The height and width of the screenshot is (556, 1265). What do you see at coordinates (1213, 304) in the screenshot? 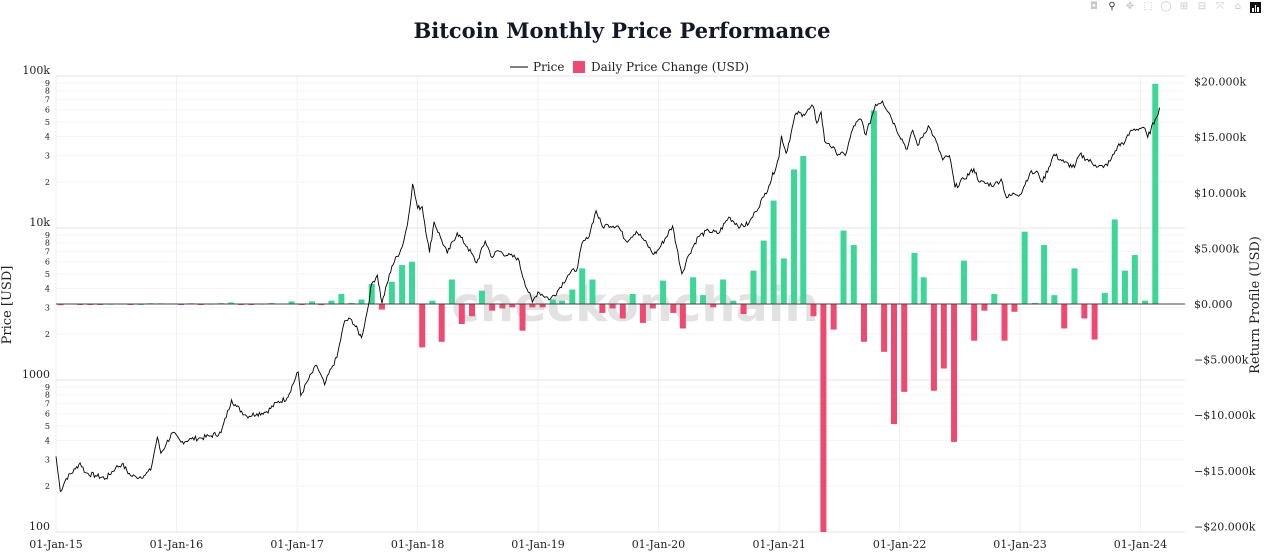
I see `y-right-tick-label: $0.000` at bounding box center [1213, 304].